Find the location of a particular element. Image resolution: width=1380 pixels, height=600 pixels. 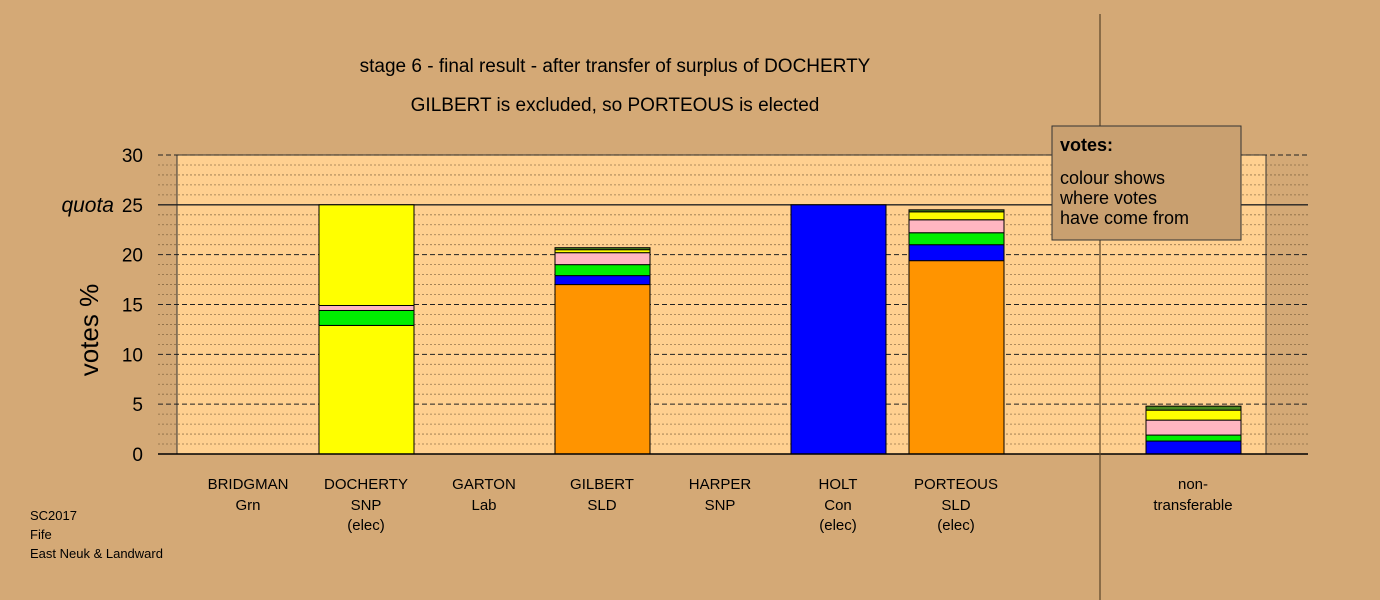

candidate-name: PORTEOUS is located at coordinates (956, 484).